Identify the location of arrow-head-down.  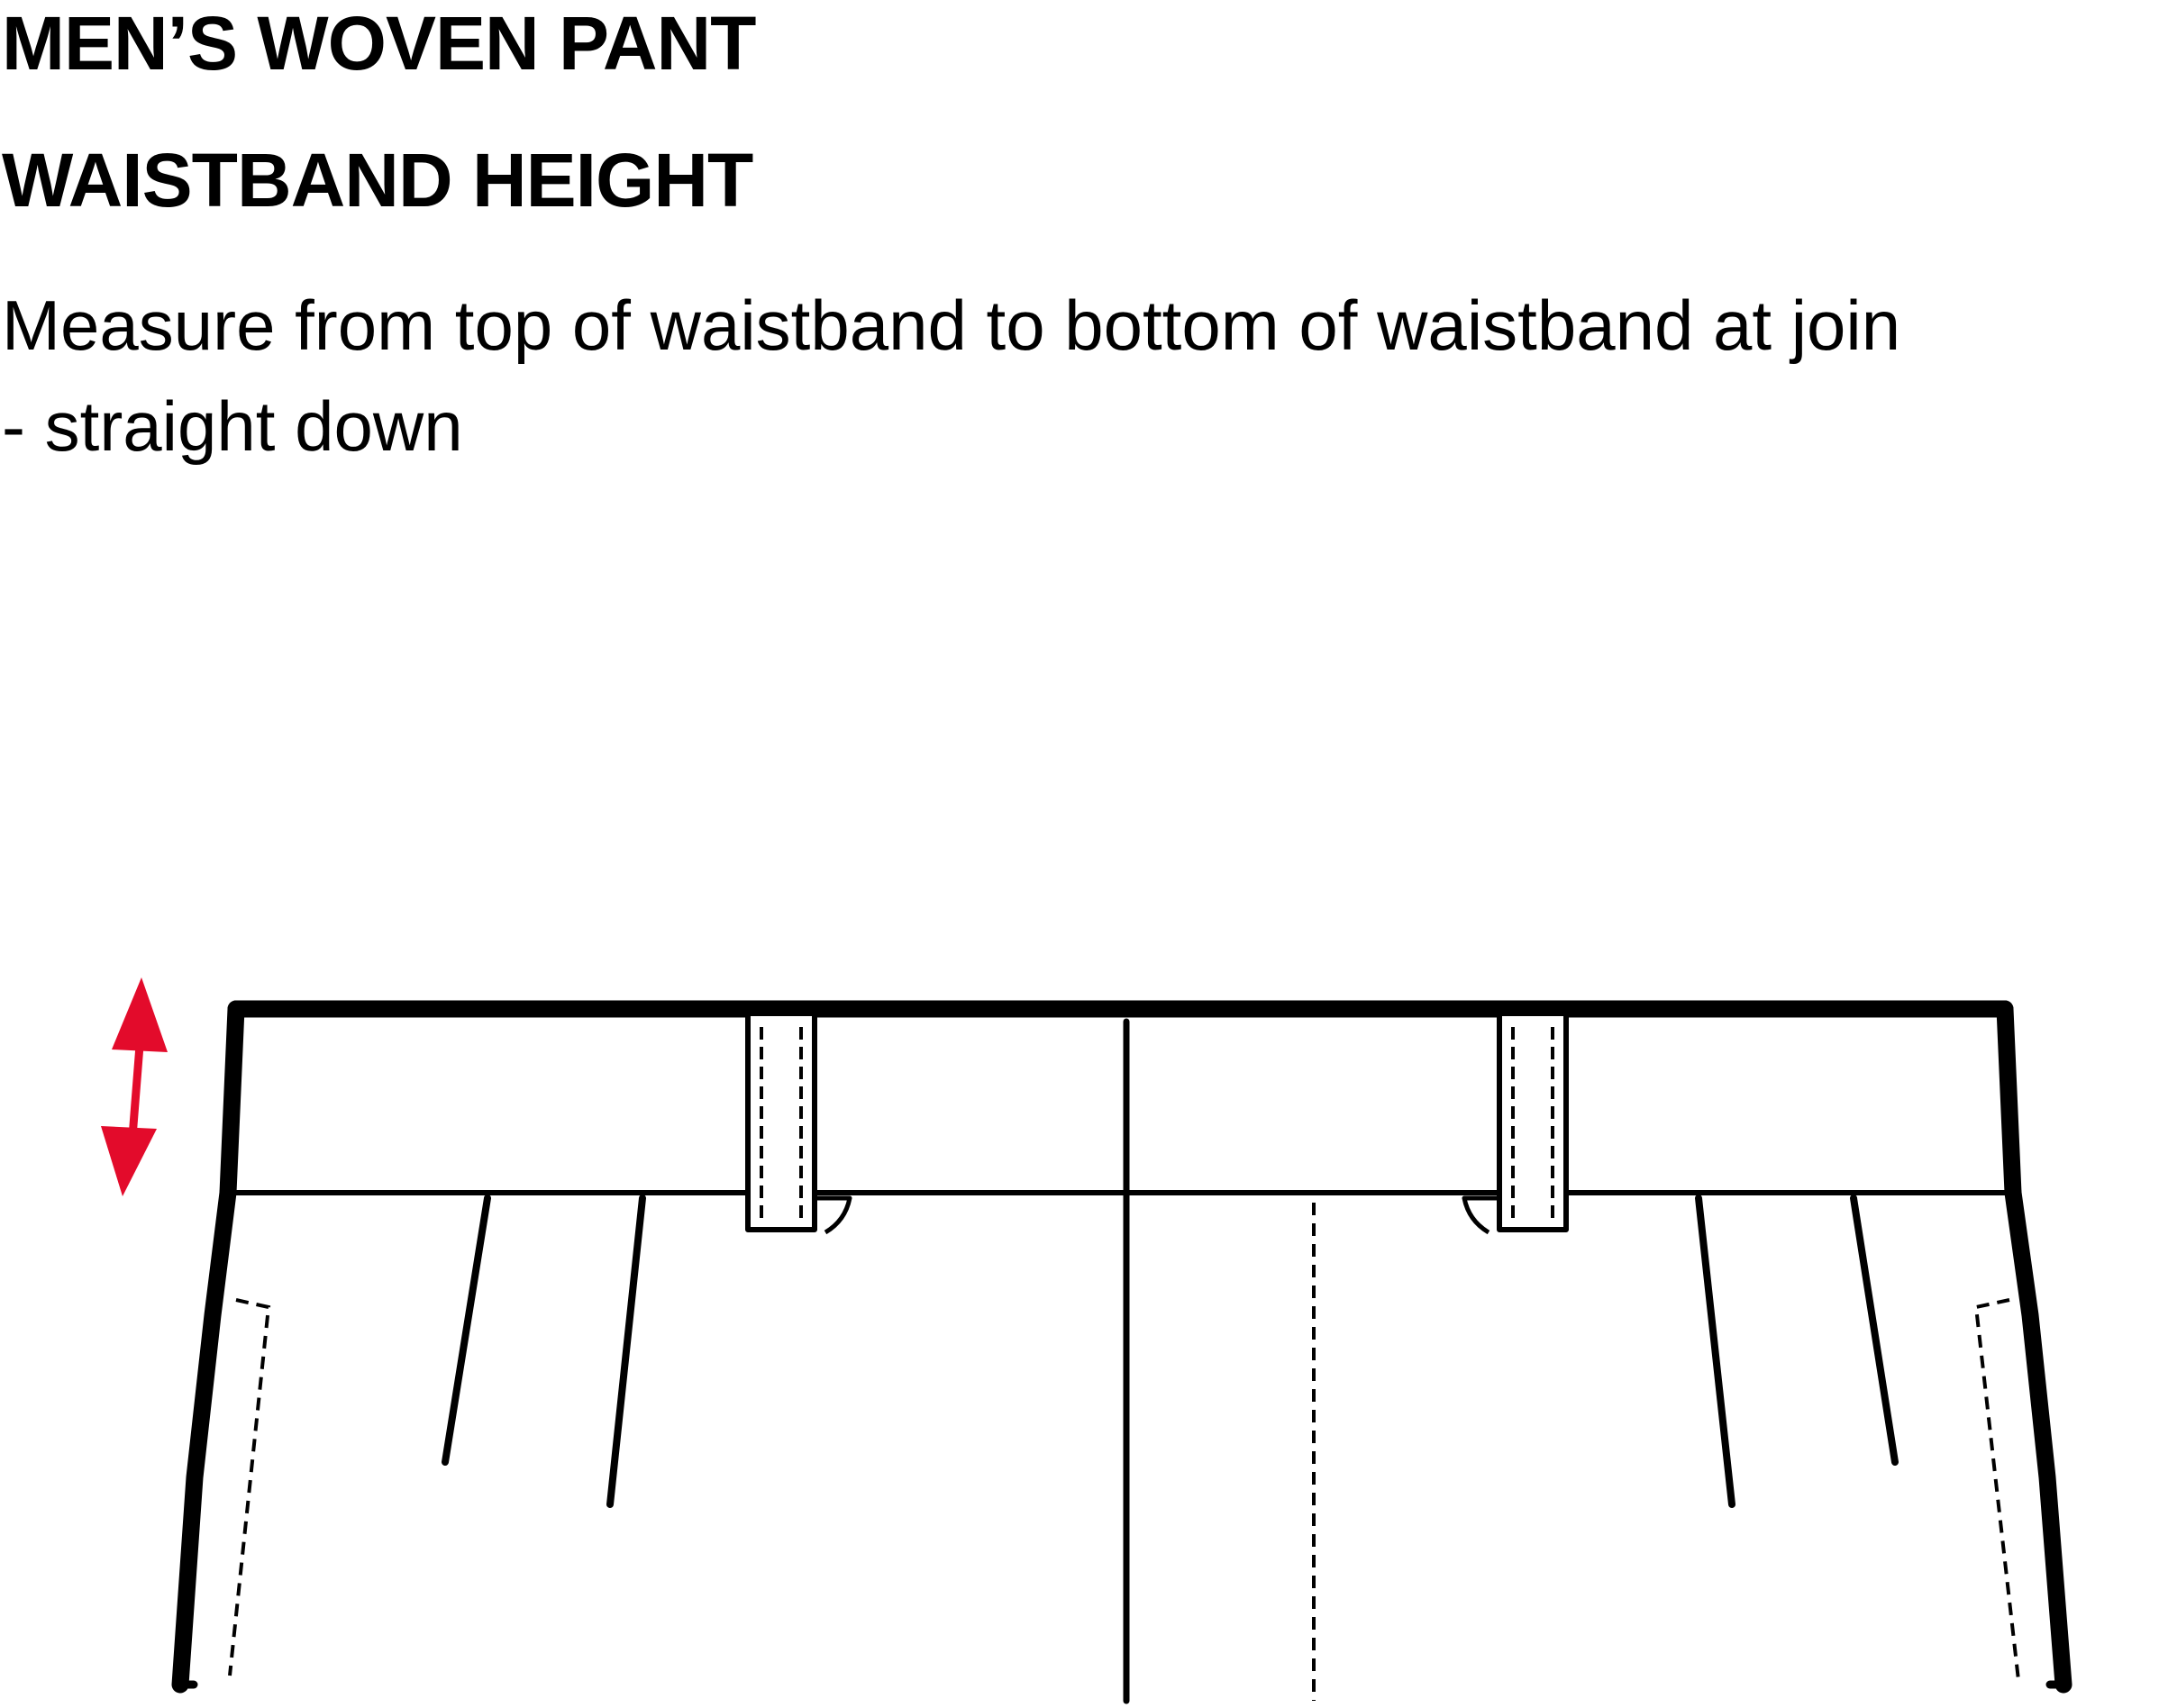
(129, 1161).